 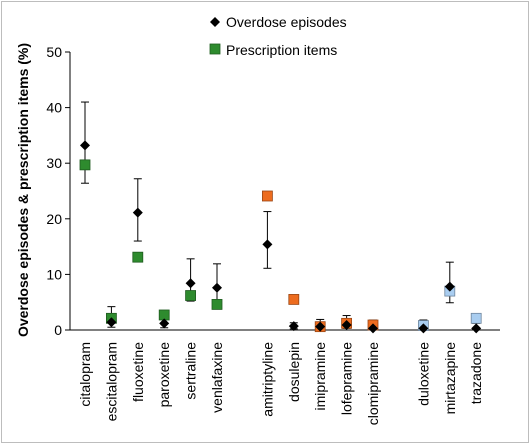 What do you see at coordinates (267, 379) in the screenshot?
I see `x-tick-label: amitriptyline` at bounding box center [267, 379].